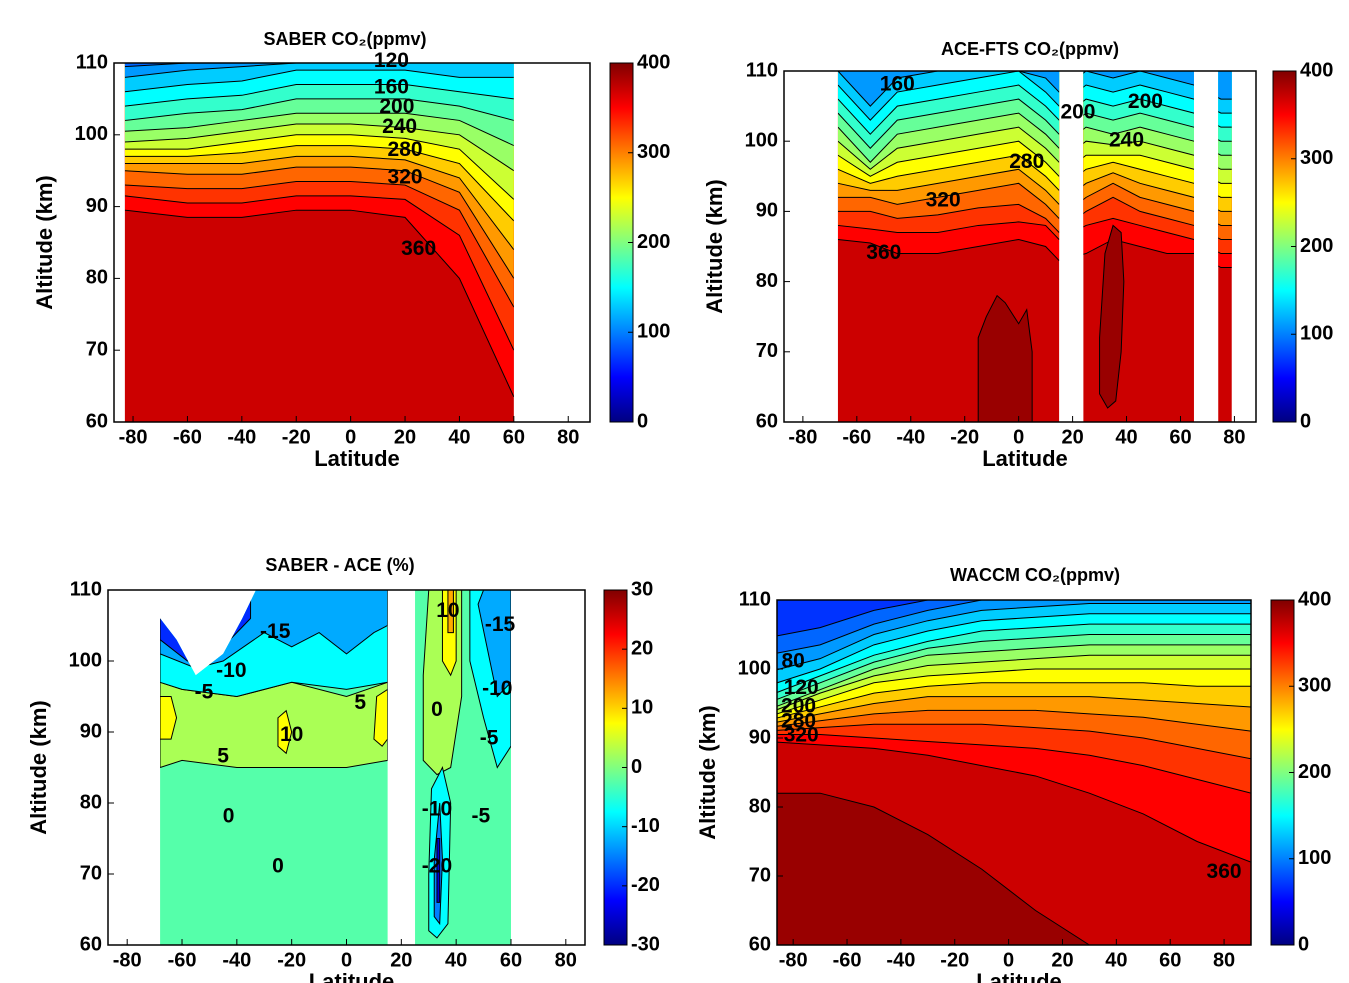 Image resolution: width=1349 pixels, height=983 pixels. What do you see at coordinates (405, 437) in the screenshot?
I see `x-tick-label: 20` at bounding box center [405, 437].